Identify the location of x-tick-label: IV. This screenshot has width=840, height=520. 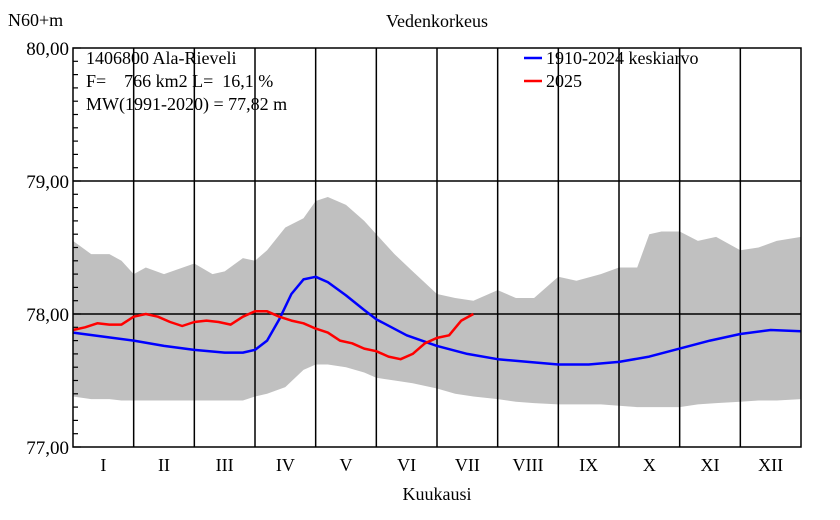
(285, 465).